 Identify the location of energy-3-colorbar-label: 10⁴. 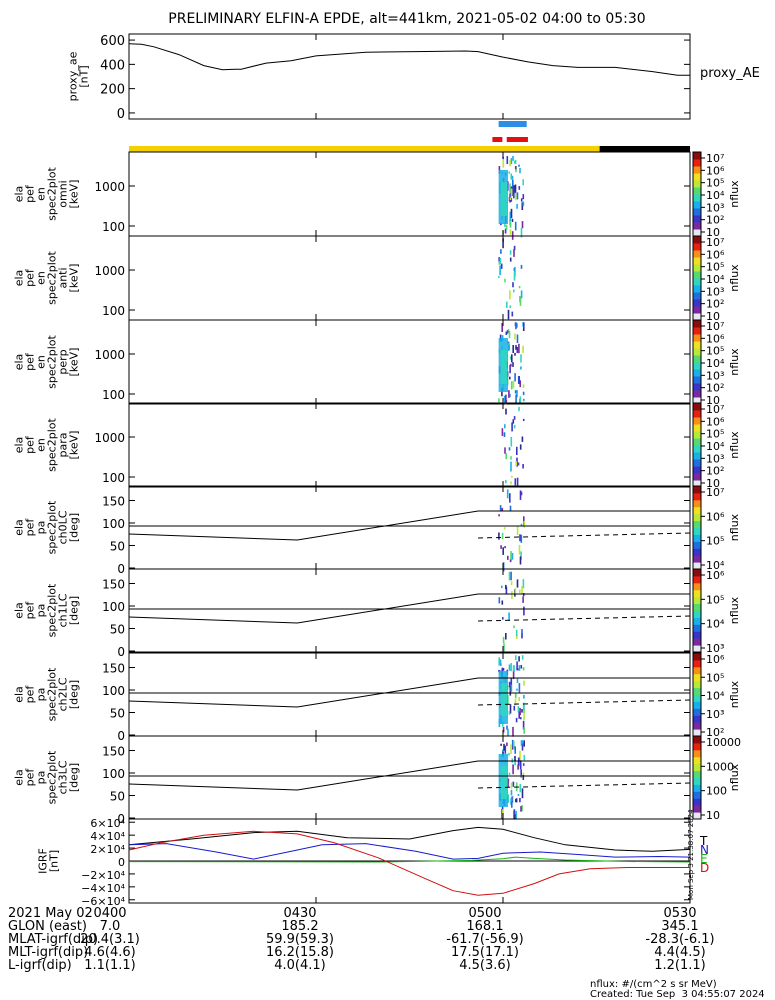
(715, 363).